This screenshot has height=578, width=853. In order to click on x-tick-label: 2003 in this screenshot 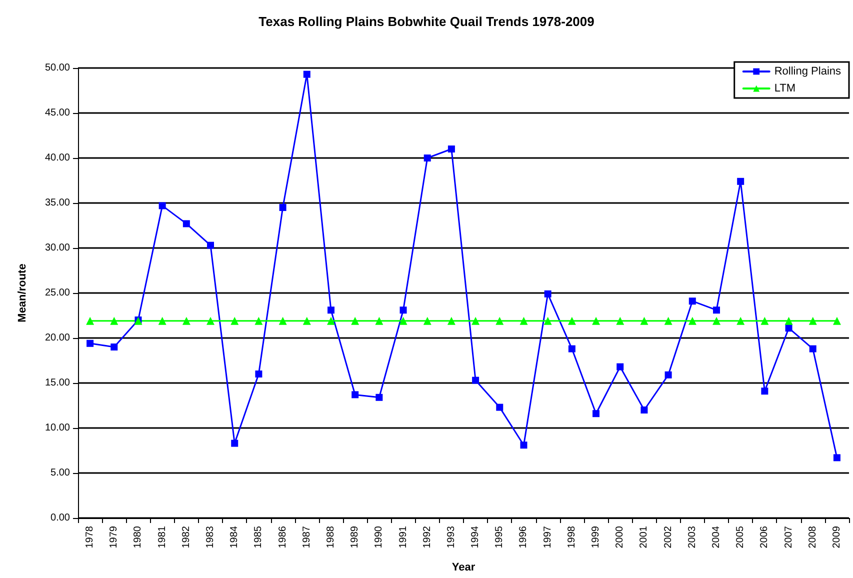, I will do `click(692, 537)`.